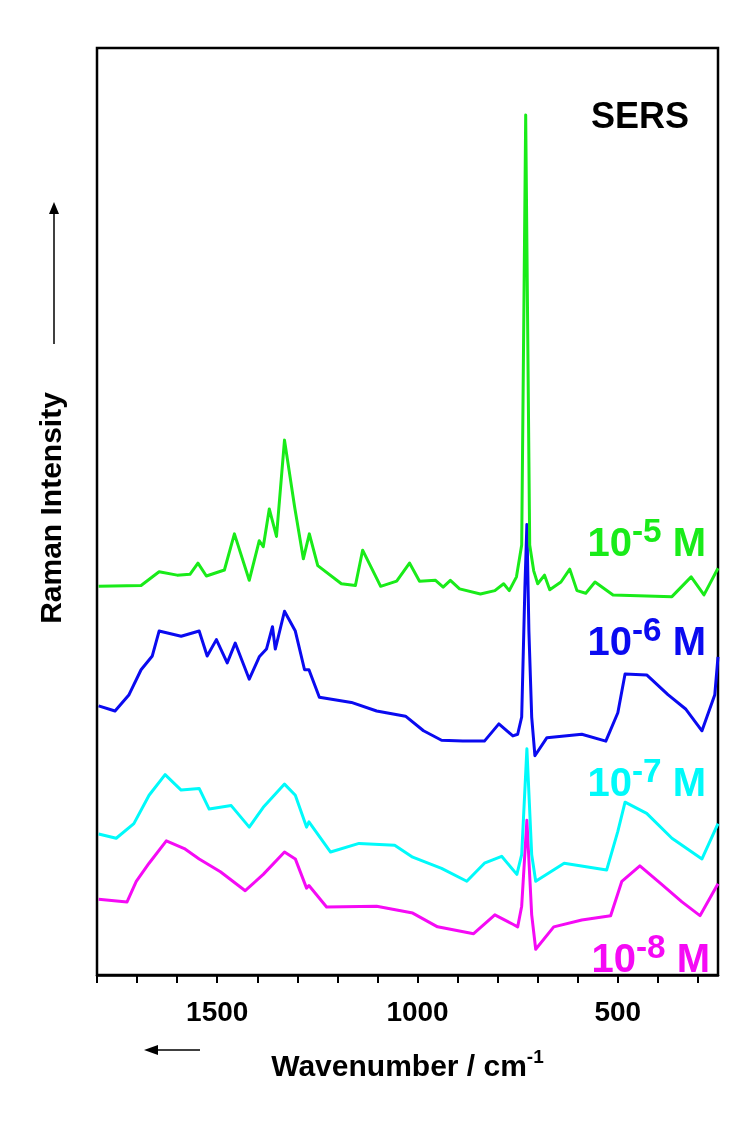  What do you see at coordinates (650, 954) in the screenshot?
I see `series-label: 10$^{-8}$ M` at bounding box center [650, 954].